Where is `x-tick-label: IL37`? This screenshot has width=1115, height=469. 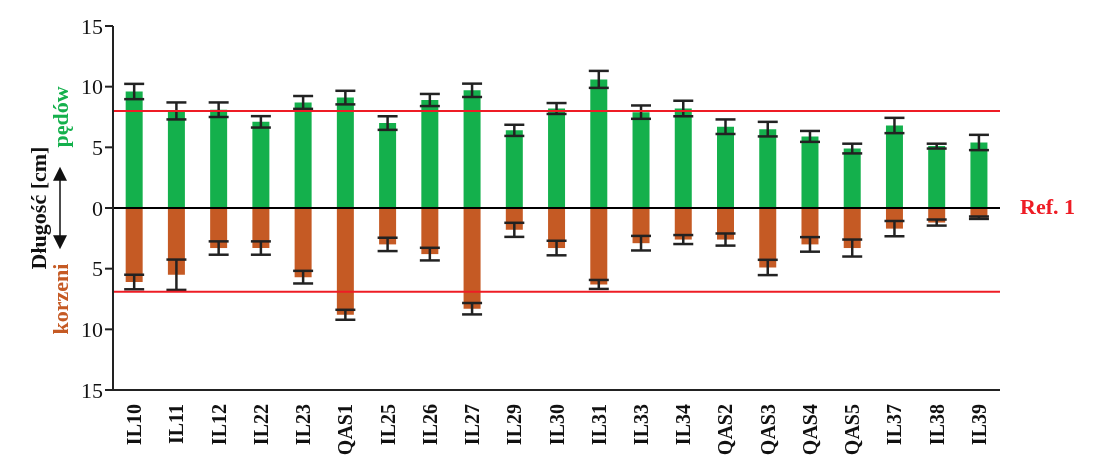
x-tick-label: IL37 is located at coordinates (894, 425).